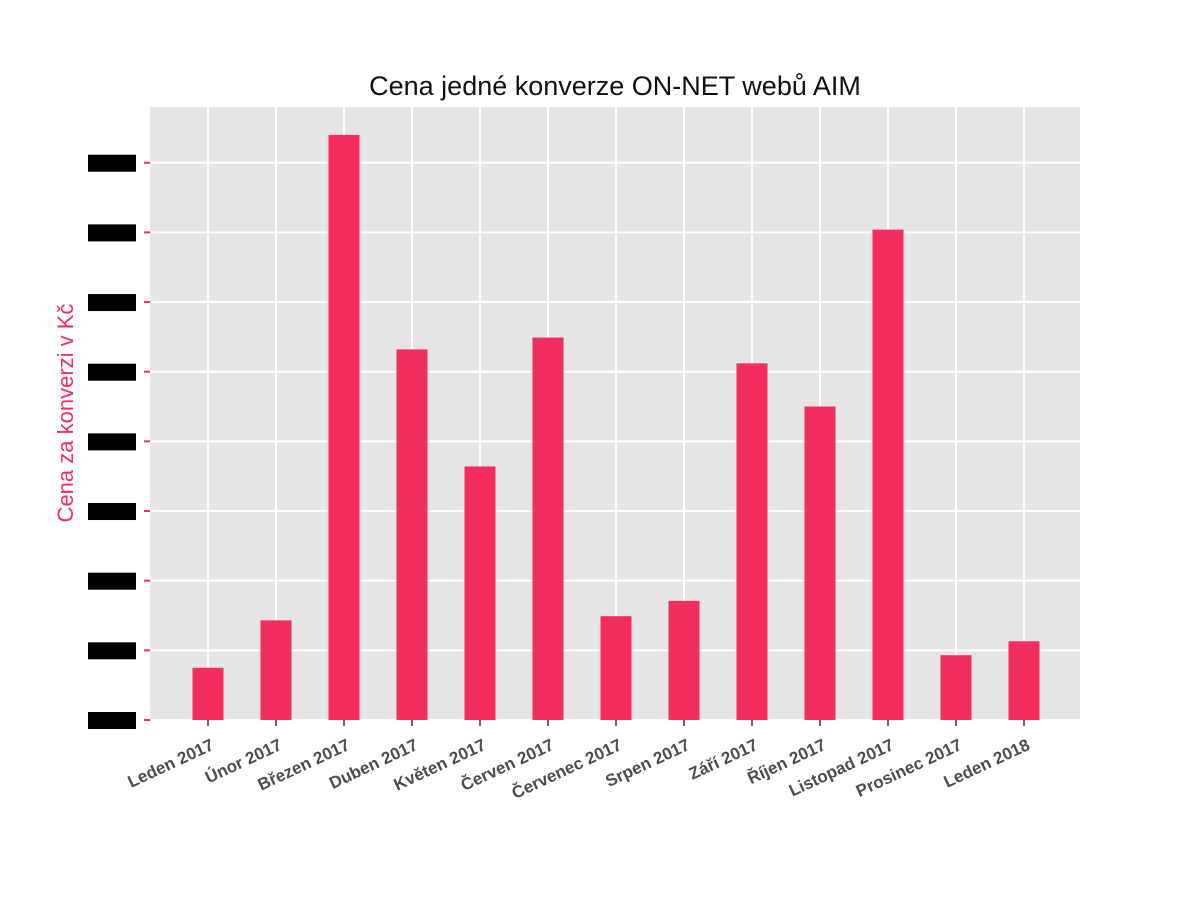  Describe the element at coordinates (65, 413) in the screenshot. I see `y-axis-label: Cena za konverzi v Kč` at that location.